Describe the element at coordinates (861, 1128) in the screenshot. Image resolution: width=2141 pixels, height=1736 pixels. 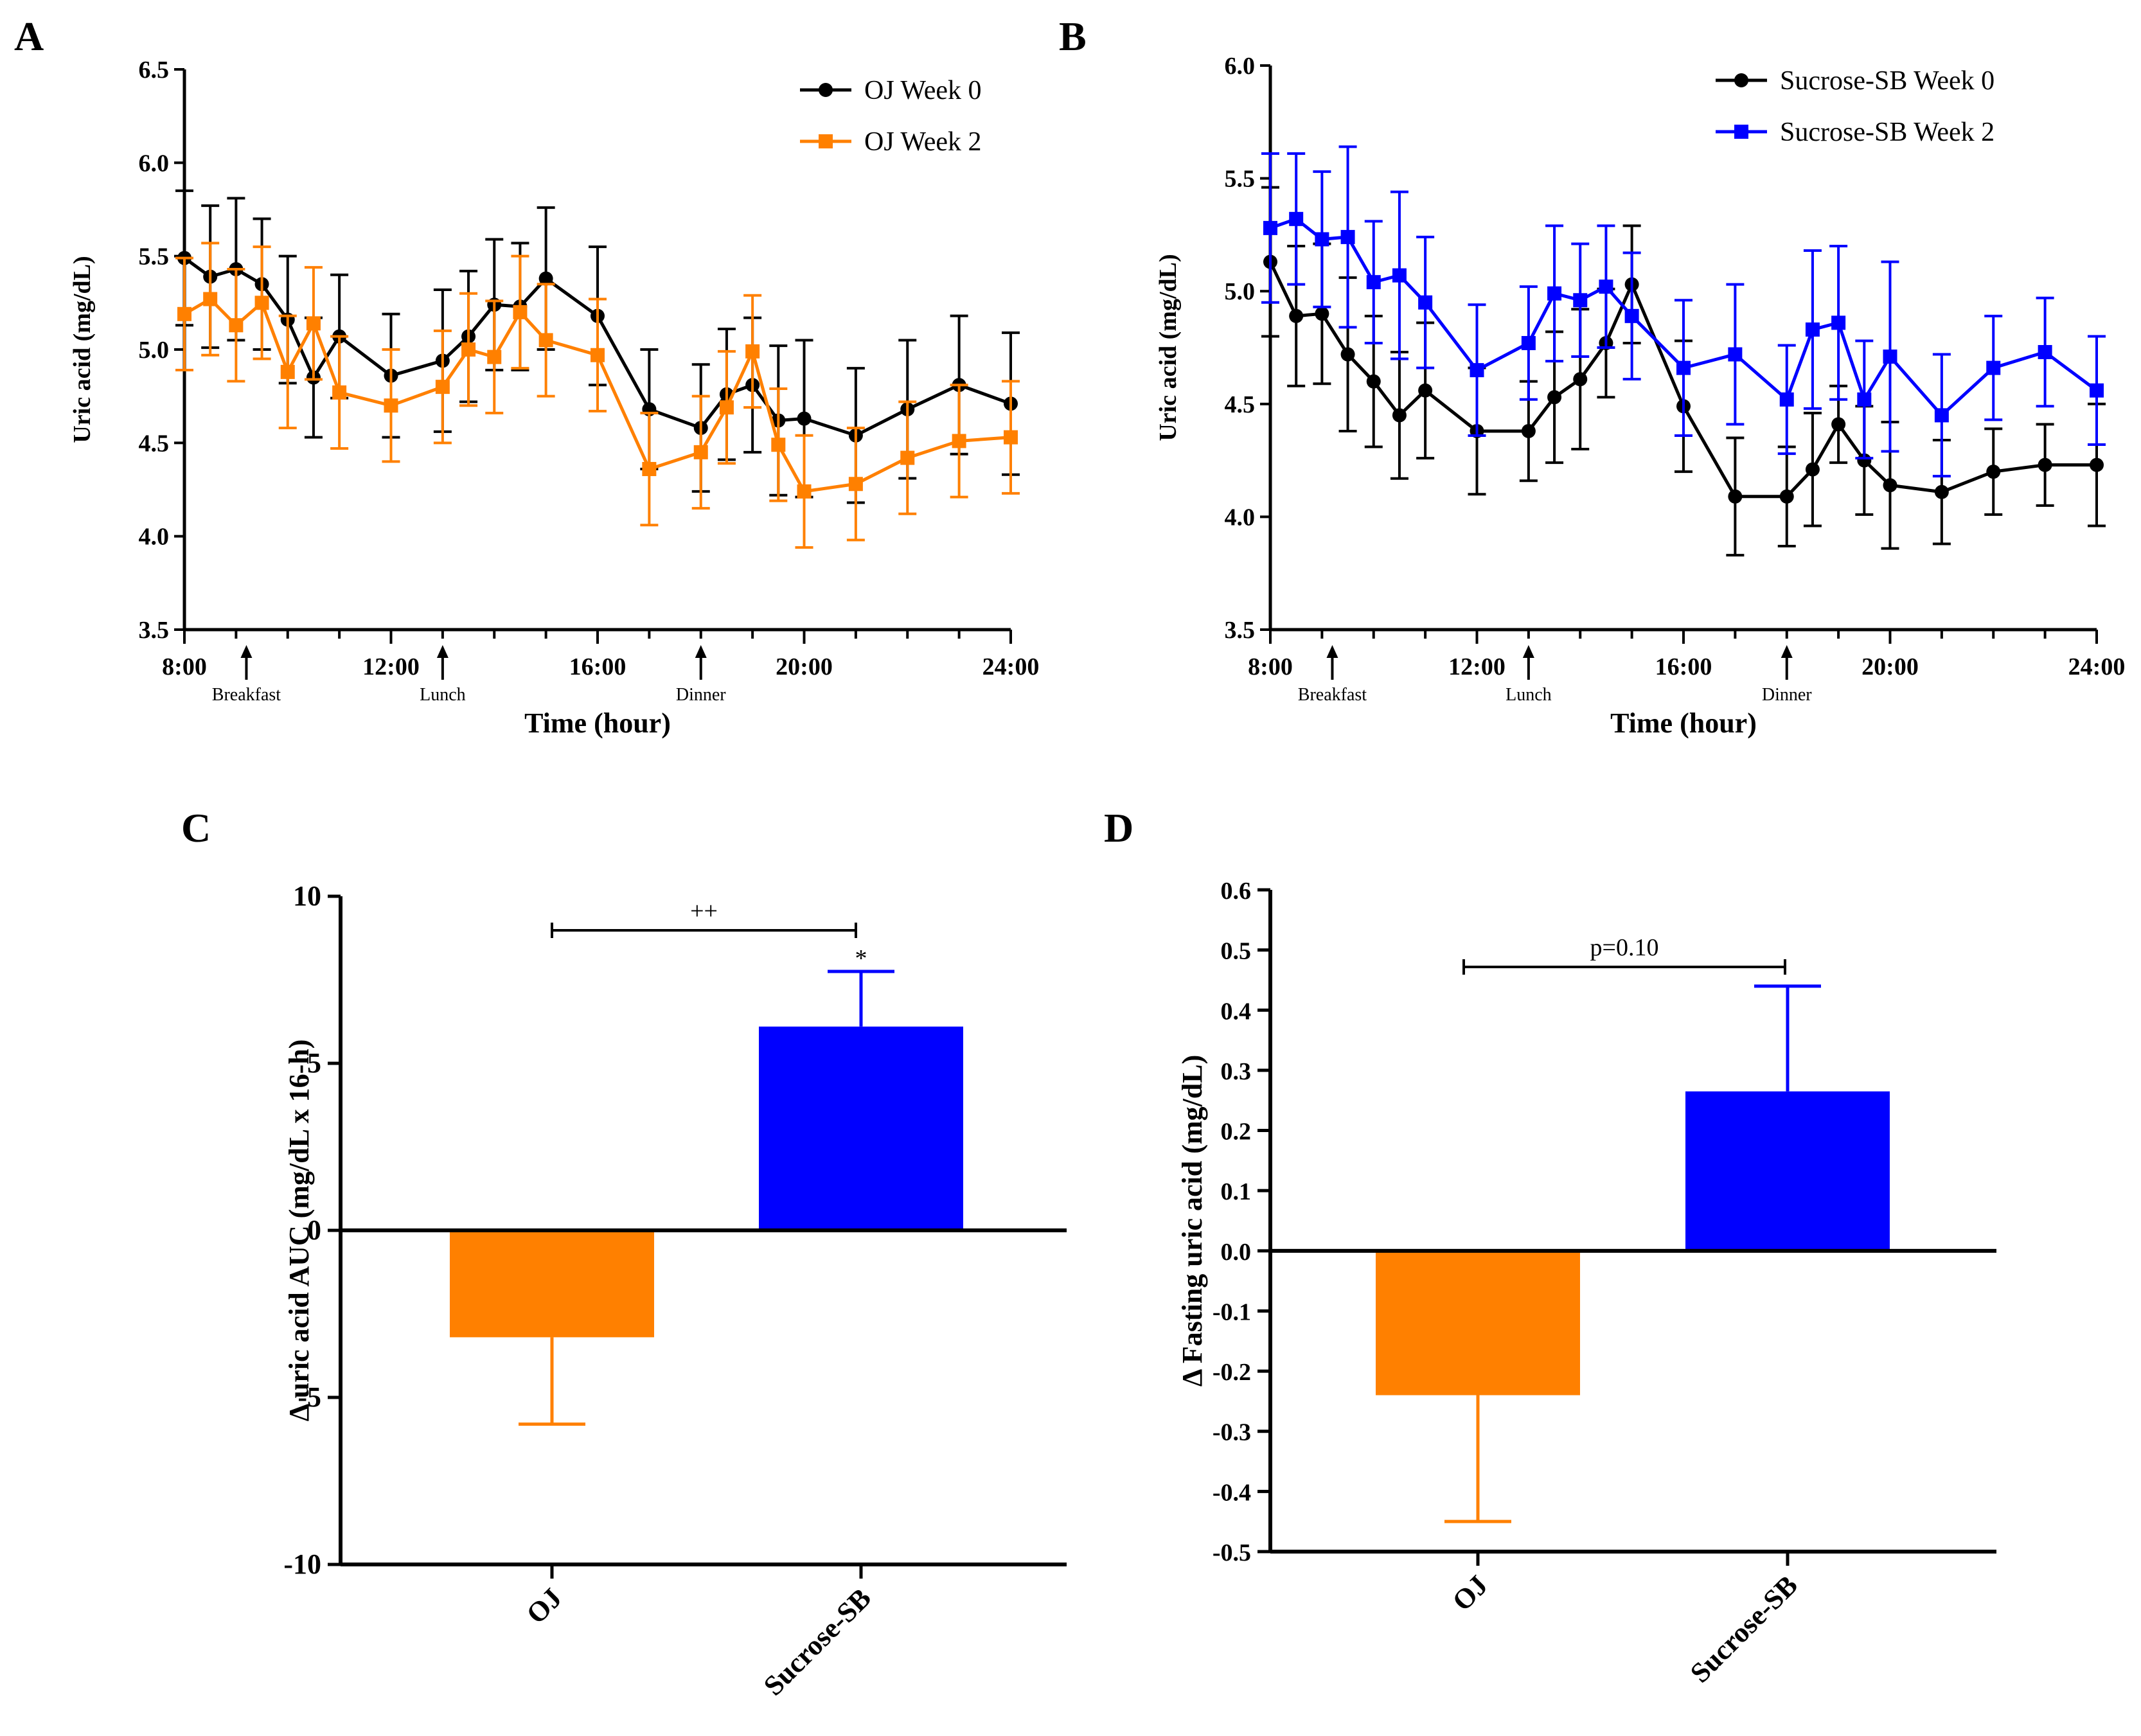
I see `bar-sucrose-sb` at that location.